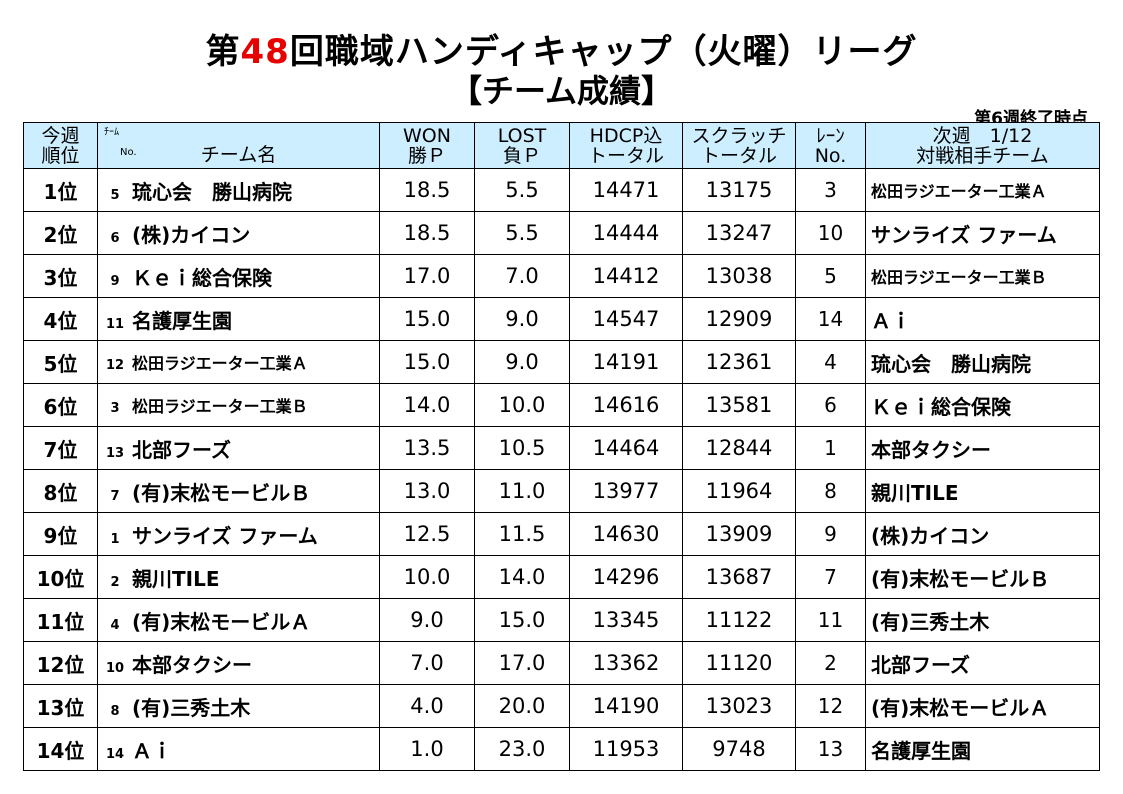  What do you see at coordinates (830, 448) in the screenshot?
I see `lane-number-cell: 1` at bounding box center [830, 448].